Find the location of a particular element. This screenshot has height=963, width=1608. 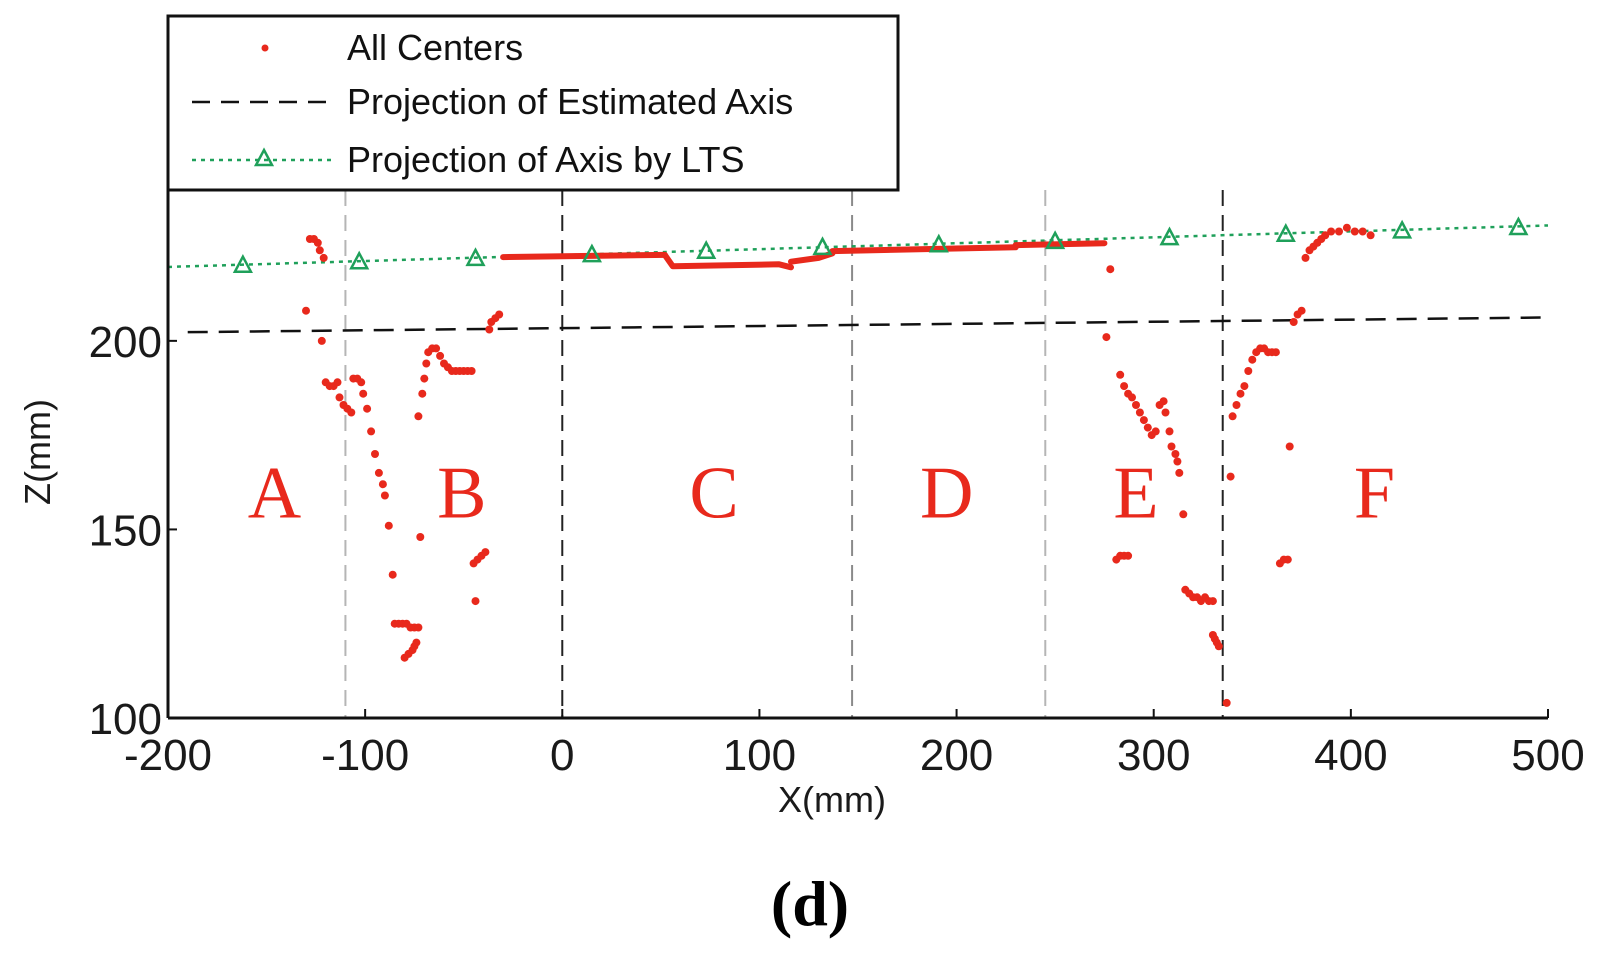

region-label: D is located at coordinates (946, 494).